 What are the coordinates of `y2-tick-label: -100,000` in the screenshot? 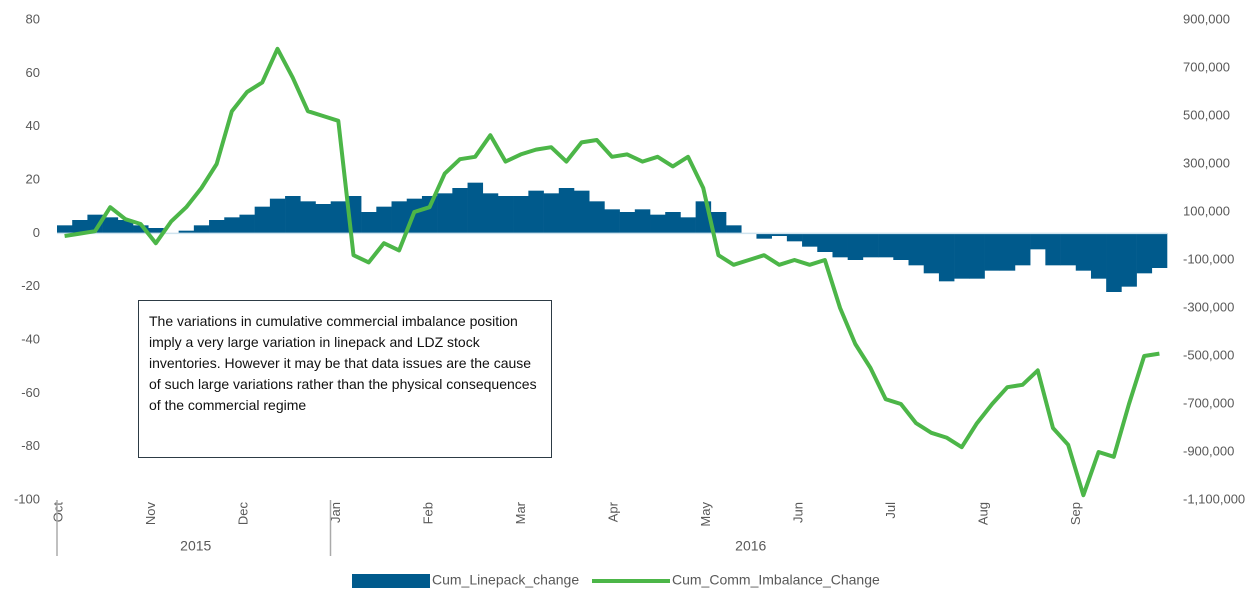 It's located at (1208, 258).